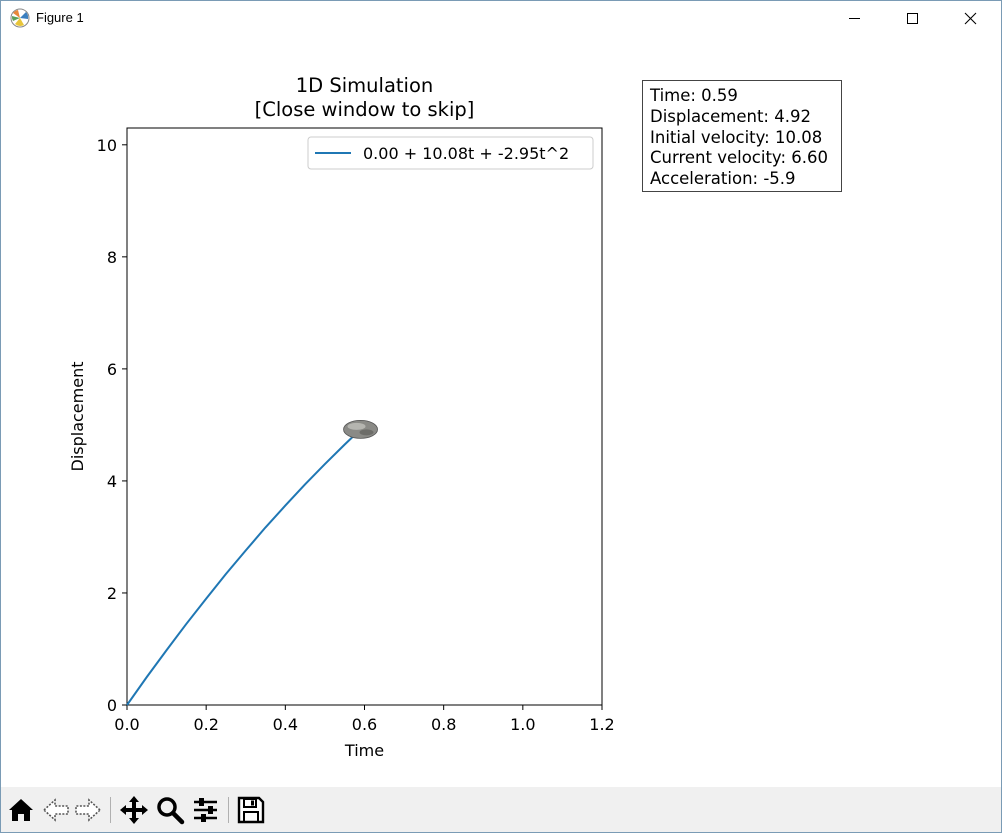 The image size is (1002, 833). What do you see at coordinates (745, 96) in the screenshot?
I see `info-time: Time: 0.59` at bounding box center [745, 96].